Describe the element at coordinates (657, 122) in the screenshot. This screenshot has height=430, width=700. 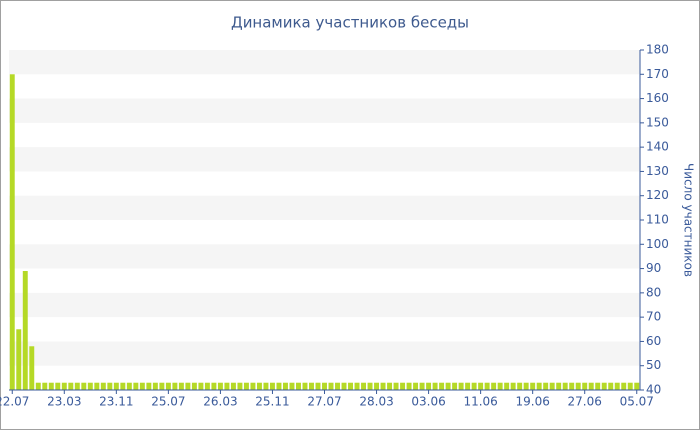
I see `y-tick-label: 150` at that location.